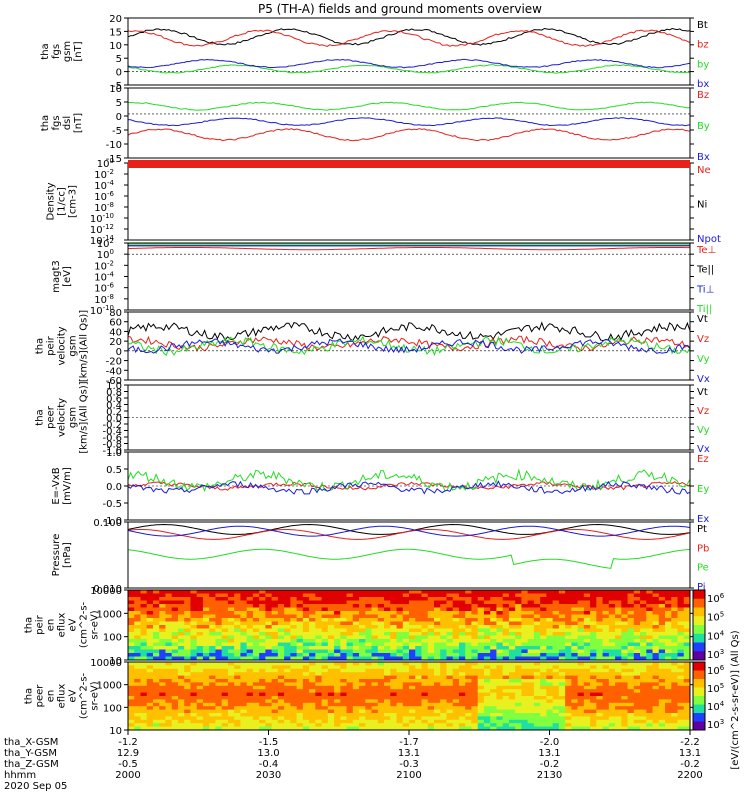 This screenshot has width=750, height=800. What do you see at coordinates (409, 555) in the screenshot?
I see `panel-frame` at bounding box center [409, 555].